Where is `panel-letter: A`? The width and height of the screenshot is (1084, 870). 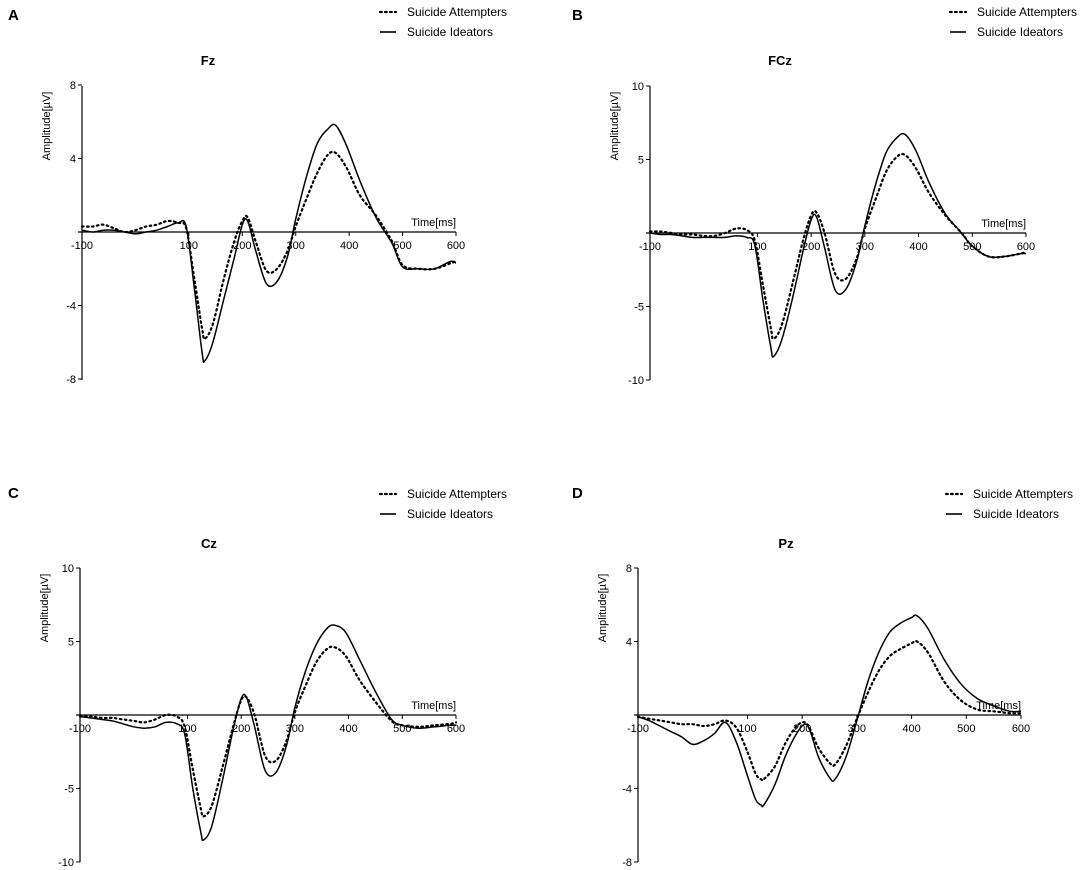
panel-letter: A is located at coordinates (13, 15).